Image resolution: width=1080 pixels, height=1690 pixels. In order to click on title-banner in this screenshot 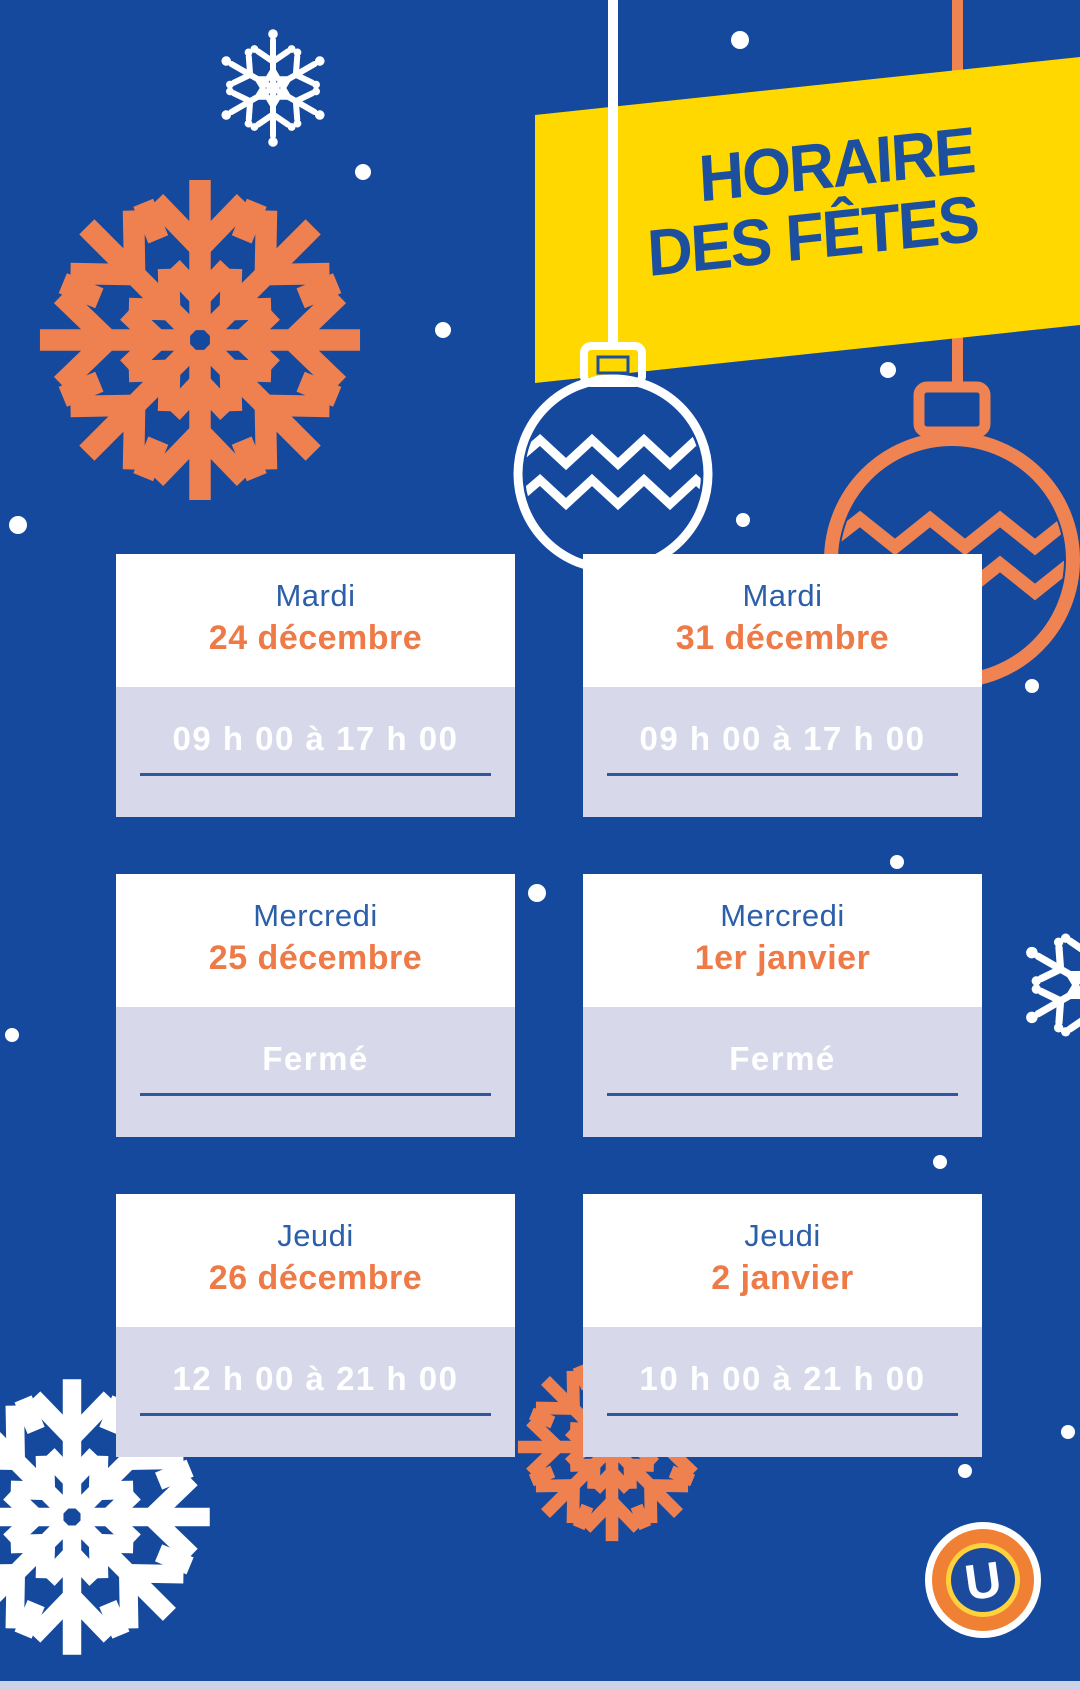, I will do `click(807, 220)`.